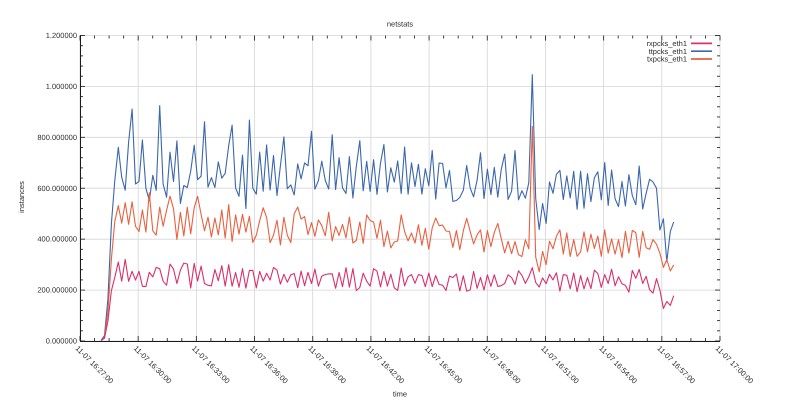 The height and width of the screenshot is (400, 800). Describe the element at coordinates (667, 59) in the screenshot. I see `svg-text: txpcks_eth1` at that location.